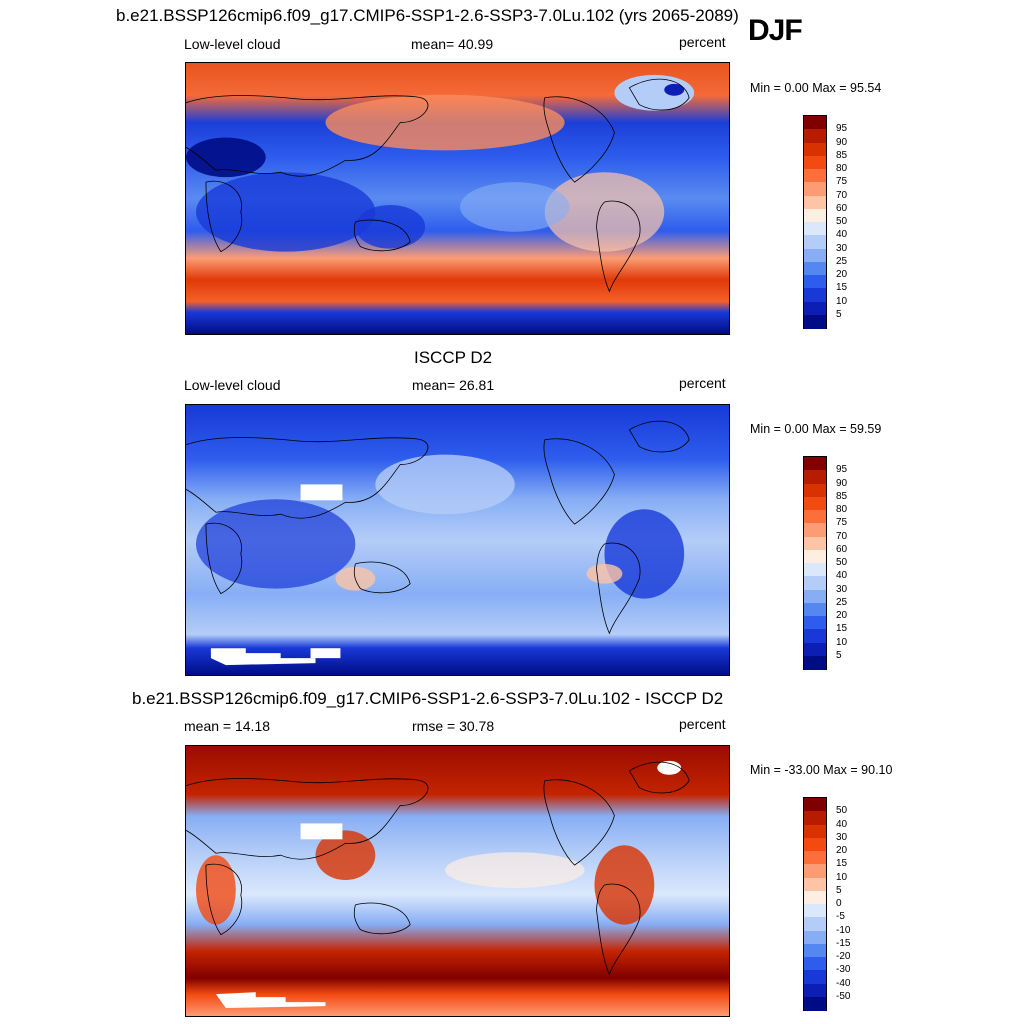 This screenshot has height=1024, width=1024. I want to click on panel-2-mean-label: mean= 26.81, so click(453, 385).